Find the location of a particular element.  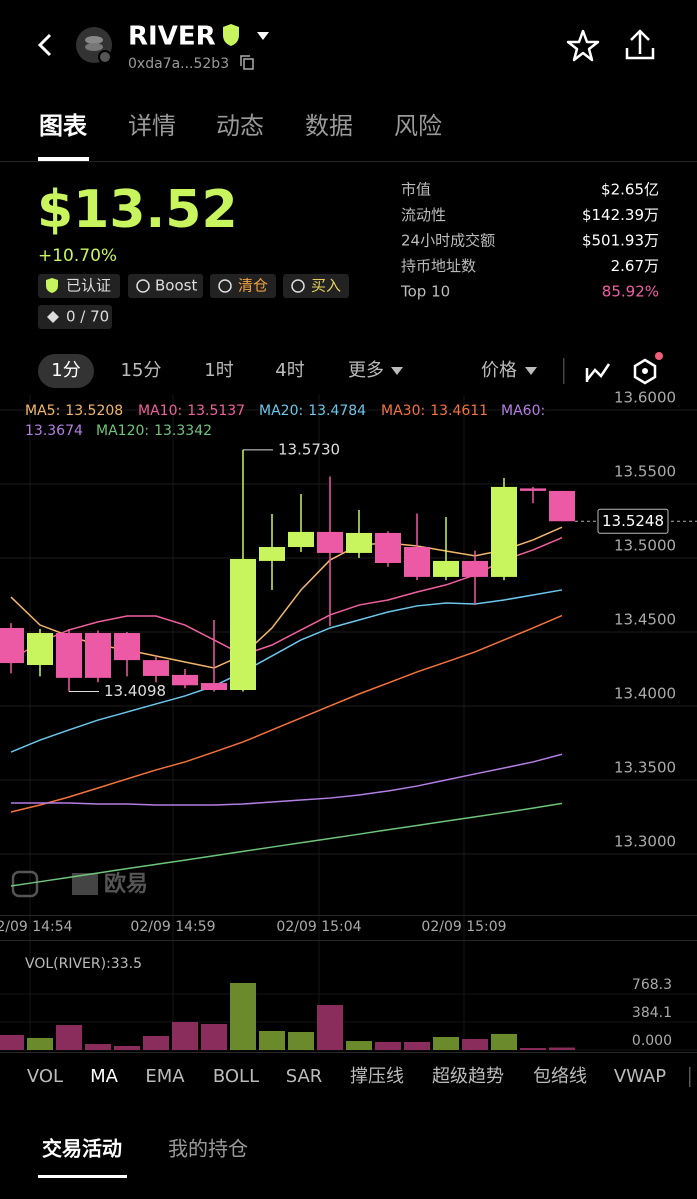

settings-icon is located at coordinates (648, 368).